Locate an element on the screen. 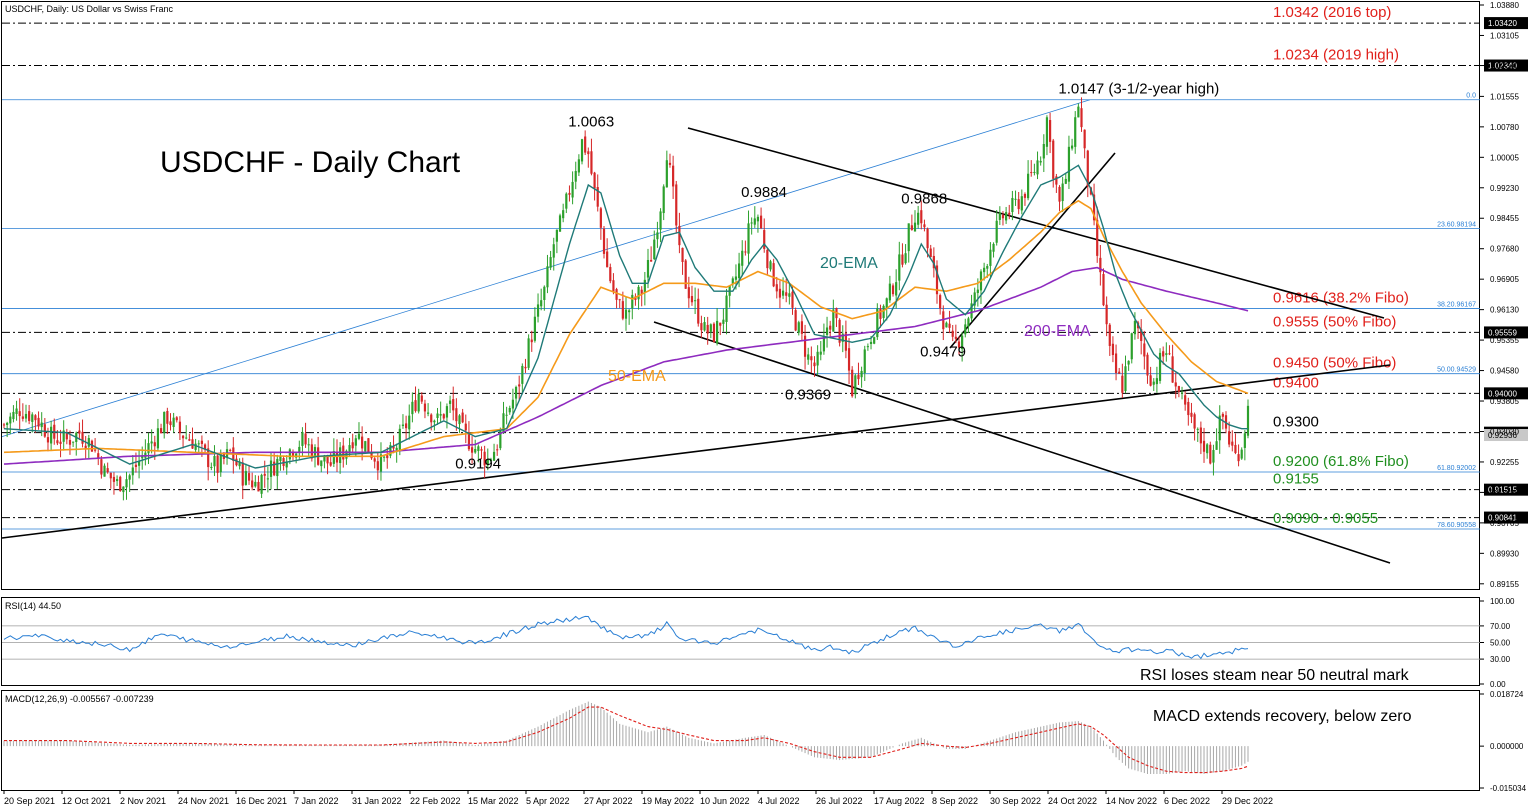 The height and width of the screenshot is (812, 1536). x-tick-label: 31 Jan 2022 is located at coordinates (377, 801).